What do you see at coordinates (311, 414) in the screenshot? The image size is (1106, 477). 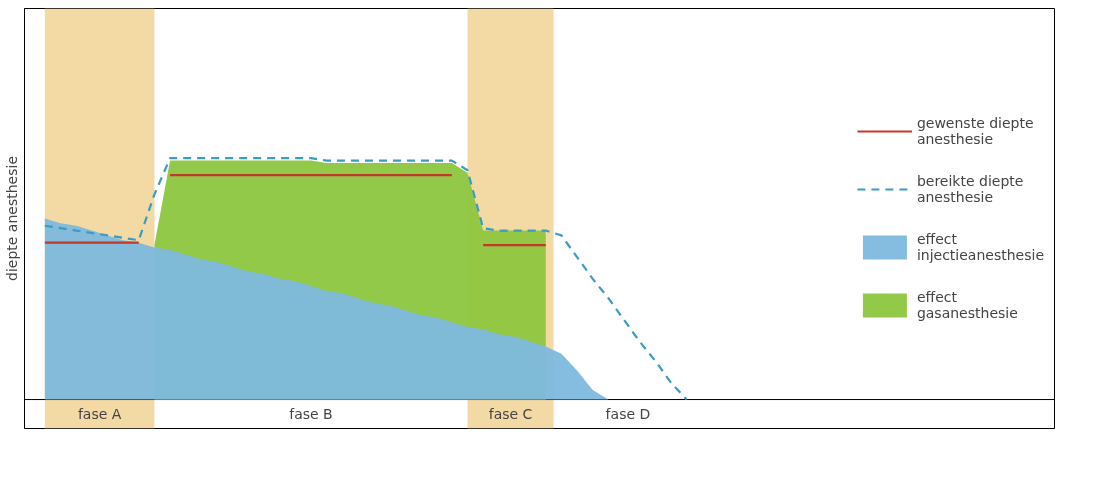 I see `text: fase B` at bounding box center [311, 414].